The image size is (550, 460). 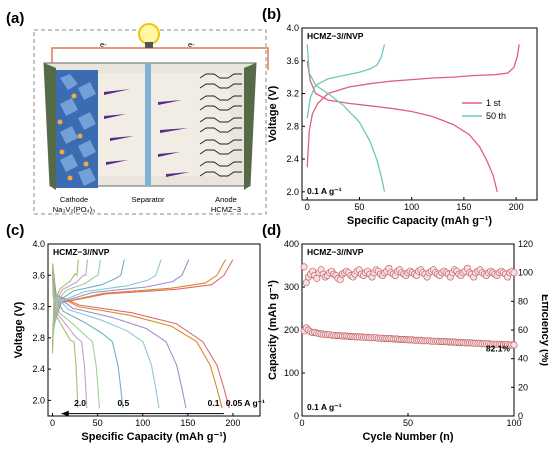 What do you see at coordinates (80, 403) in the screenshot?
I see `rate-label: 2.0` at bounding box center [80, 403].